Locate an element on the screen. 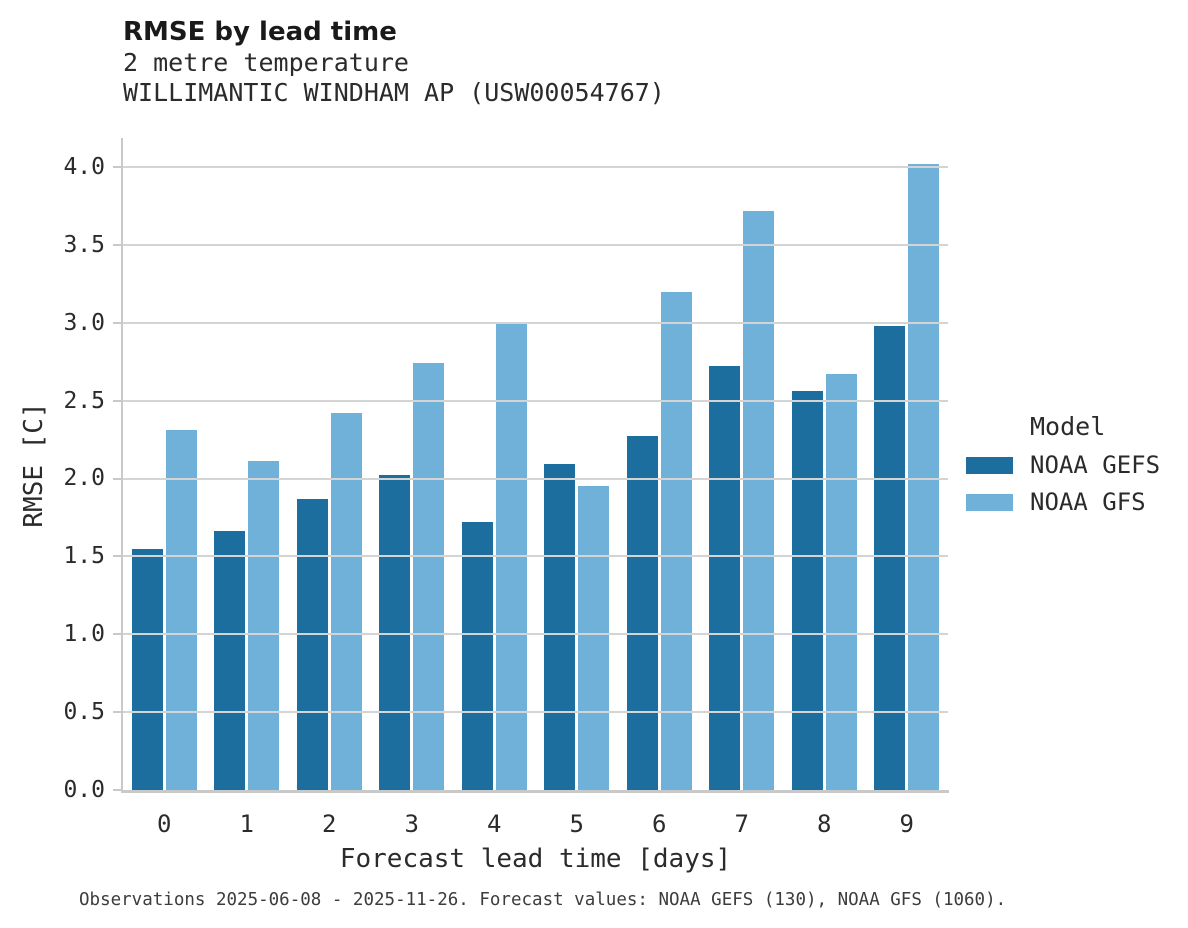 Image resolution: width=1188 pixels, height=928 pixels. chart-title: RMSE by lead time is located at coordinates (260, 32).